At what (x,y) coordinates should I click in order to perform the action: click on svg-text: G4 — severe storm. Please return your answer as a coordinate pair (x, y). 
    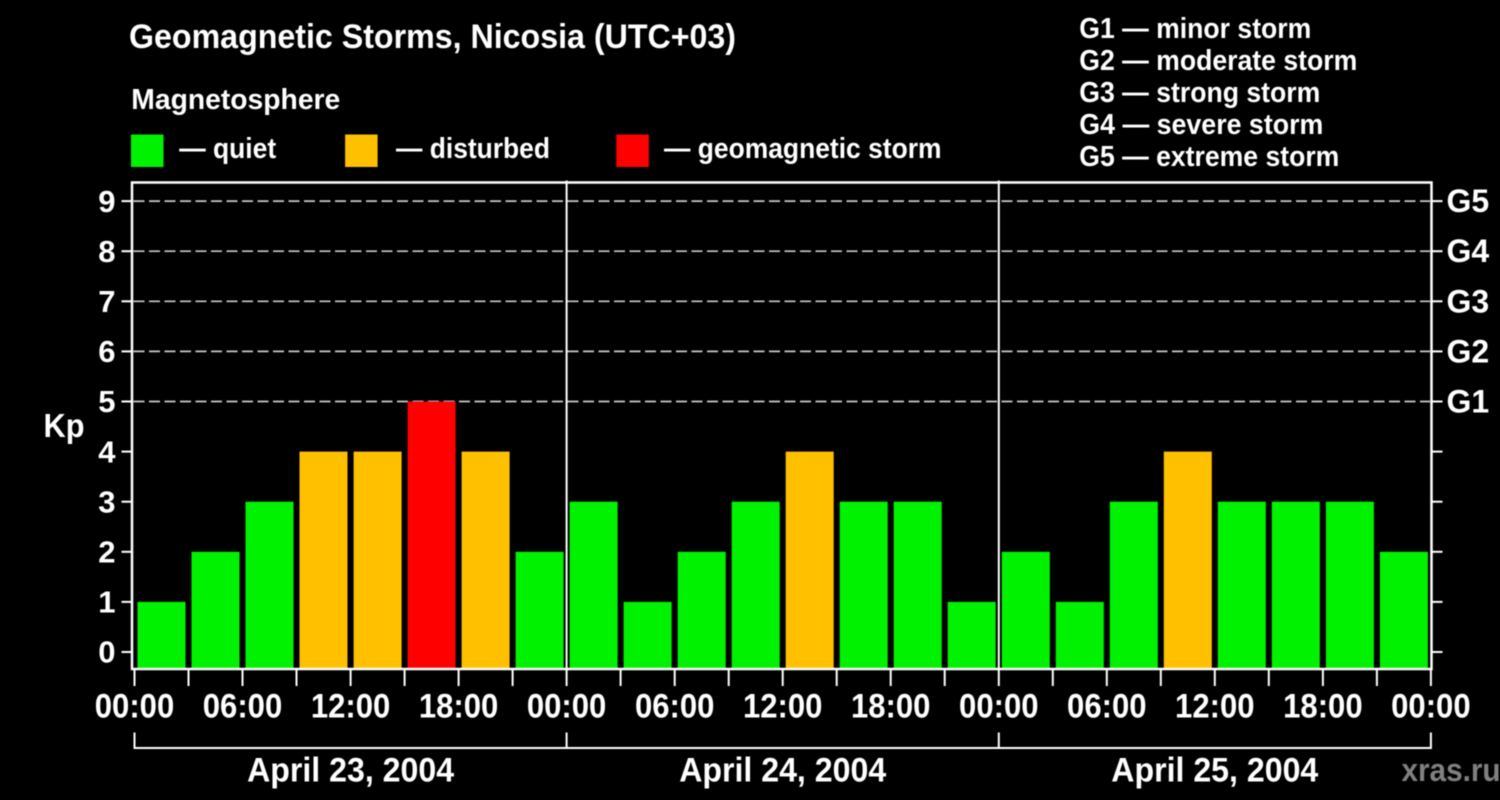
    Looking at the image, I should click on (1201, 125).